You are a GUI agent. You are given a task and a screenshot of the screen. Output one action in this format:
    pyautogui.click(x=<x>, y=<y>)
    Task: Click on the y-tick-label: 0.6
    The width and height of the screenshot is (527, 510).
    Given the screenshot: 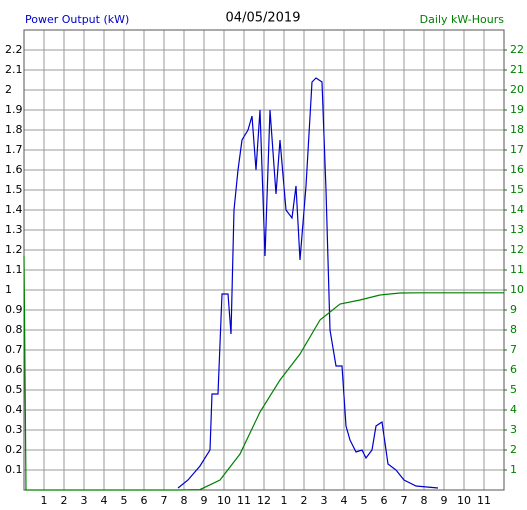 What is the action you would take?
    pyautogui.click(x=14, y=369)
    